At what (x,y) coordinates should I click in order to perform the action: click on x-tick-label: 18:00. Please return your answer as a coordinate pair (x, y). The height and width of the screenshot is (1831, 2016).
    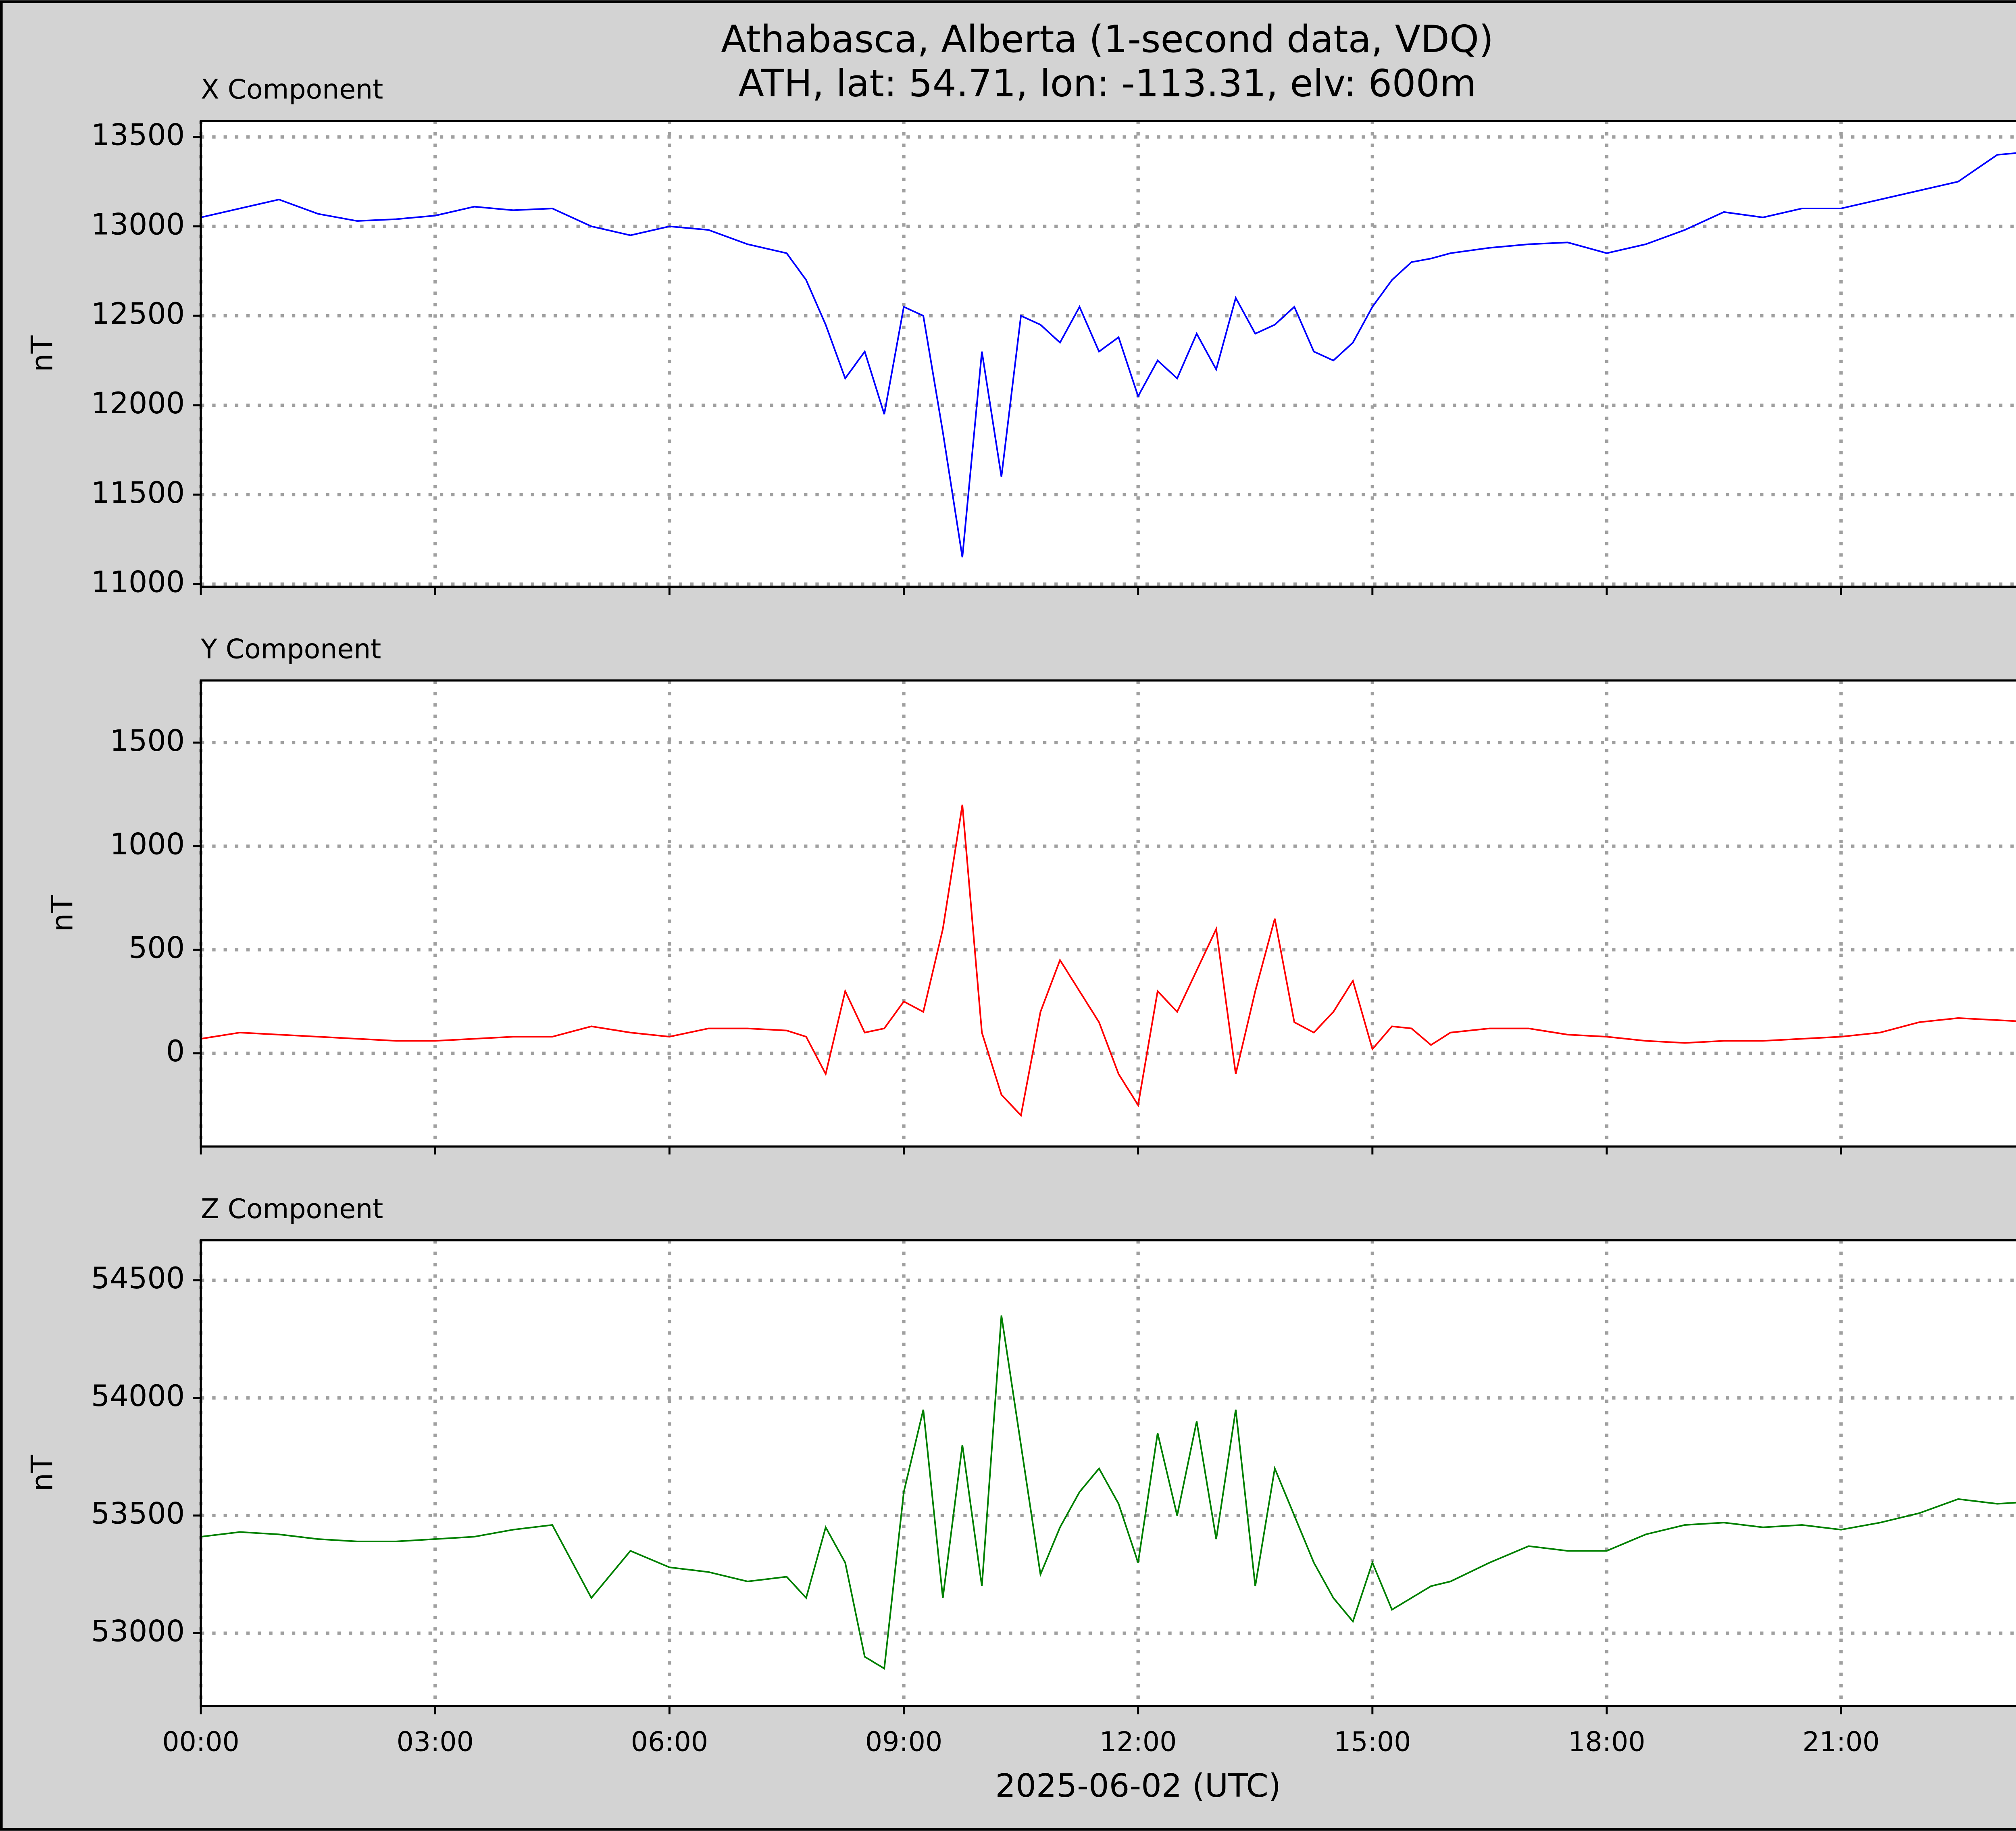
    Looking at the image, I should click on (1606, 1741).